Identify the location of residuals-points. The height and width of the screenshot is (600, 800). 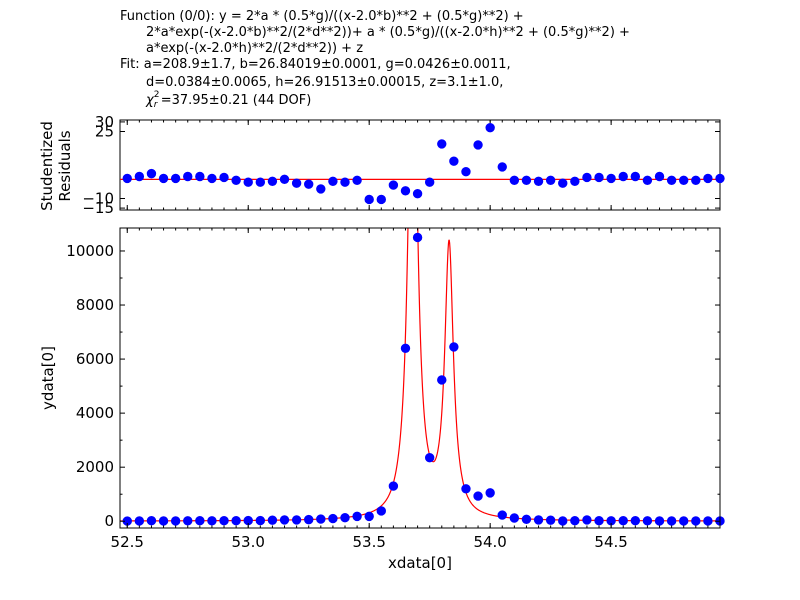
(423, 163).